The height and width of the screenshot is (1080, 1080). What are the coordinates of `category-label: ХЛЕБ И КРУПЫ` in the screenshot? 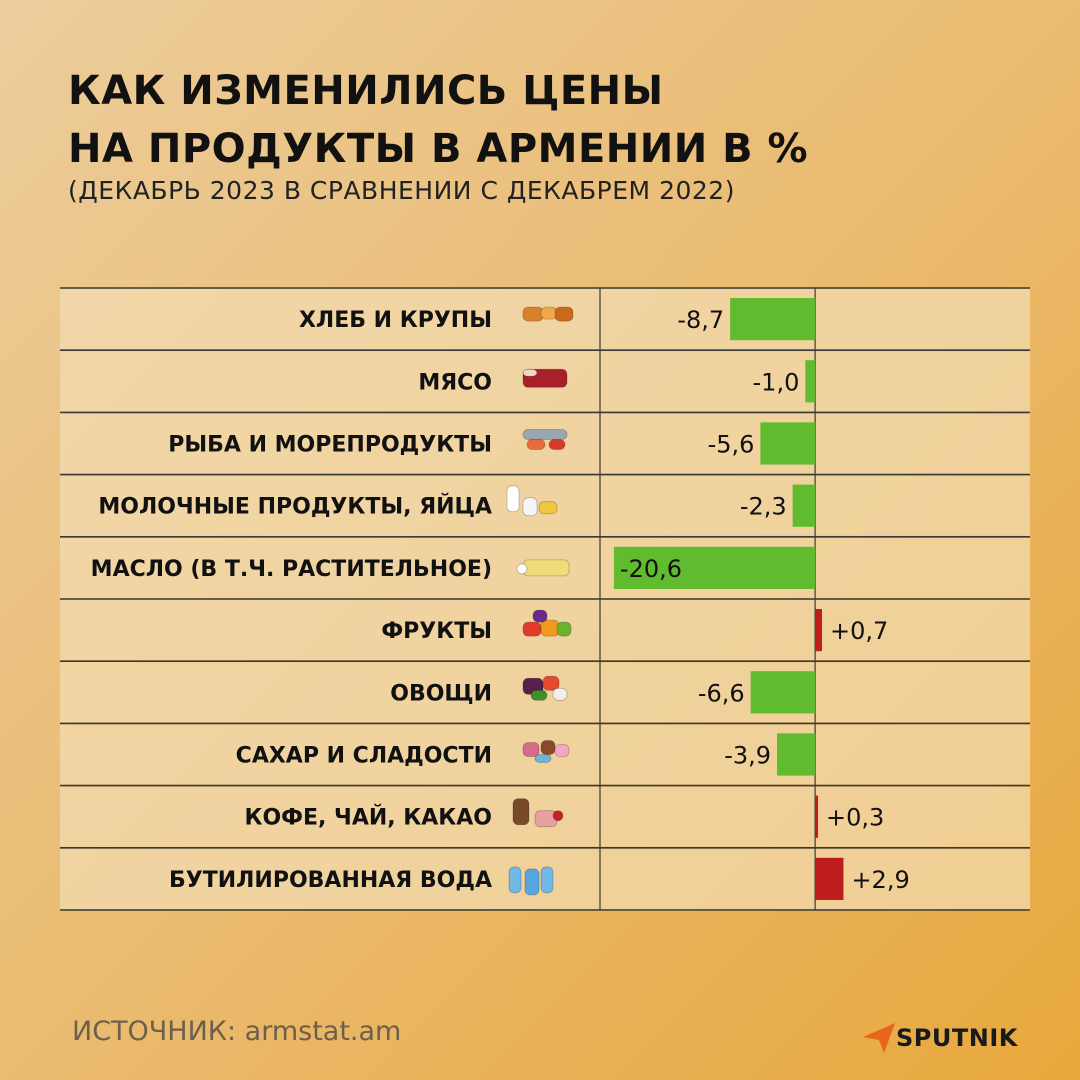 It's located at (395, 320).